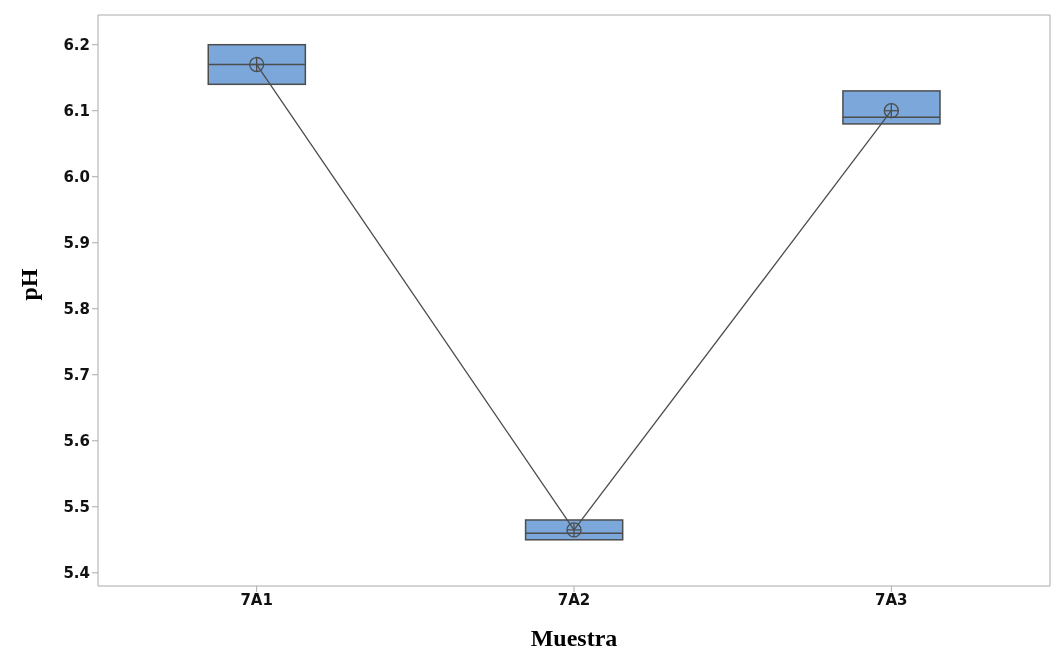 The width and height of the screenshot is (1057, 656). I want to click on x-tick-label: 7A2, so click(574, 599).